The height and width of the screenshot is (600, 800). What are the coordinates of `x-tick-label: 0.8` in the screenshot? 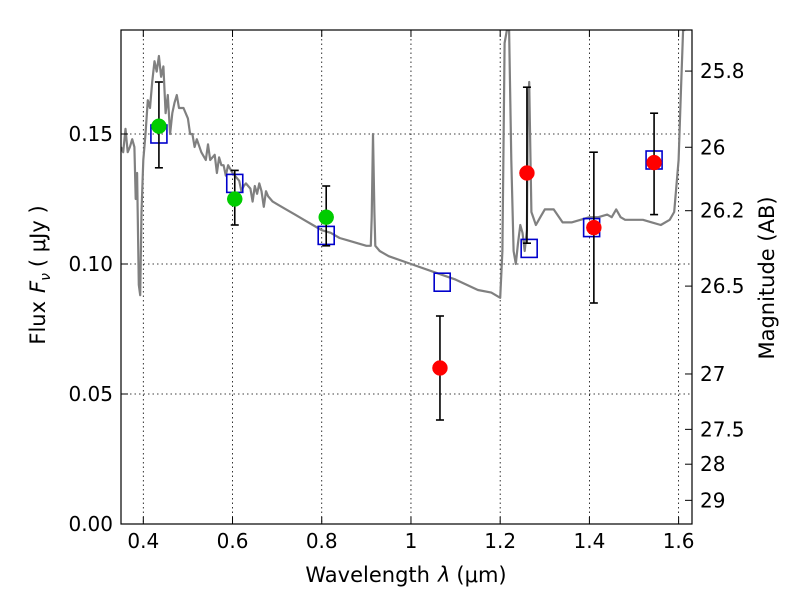 It's located at (322, 541).